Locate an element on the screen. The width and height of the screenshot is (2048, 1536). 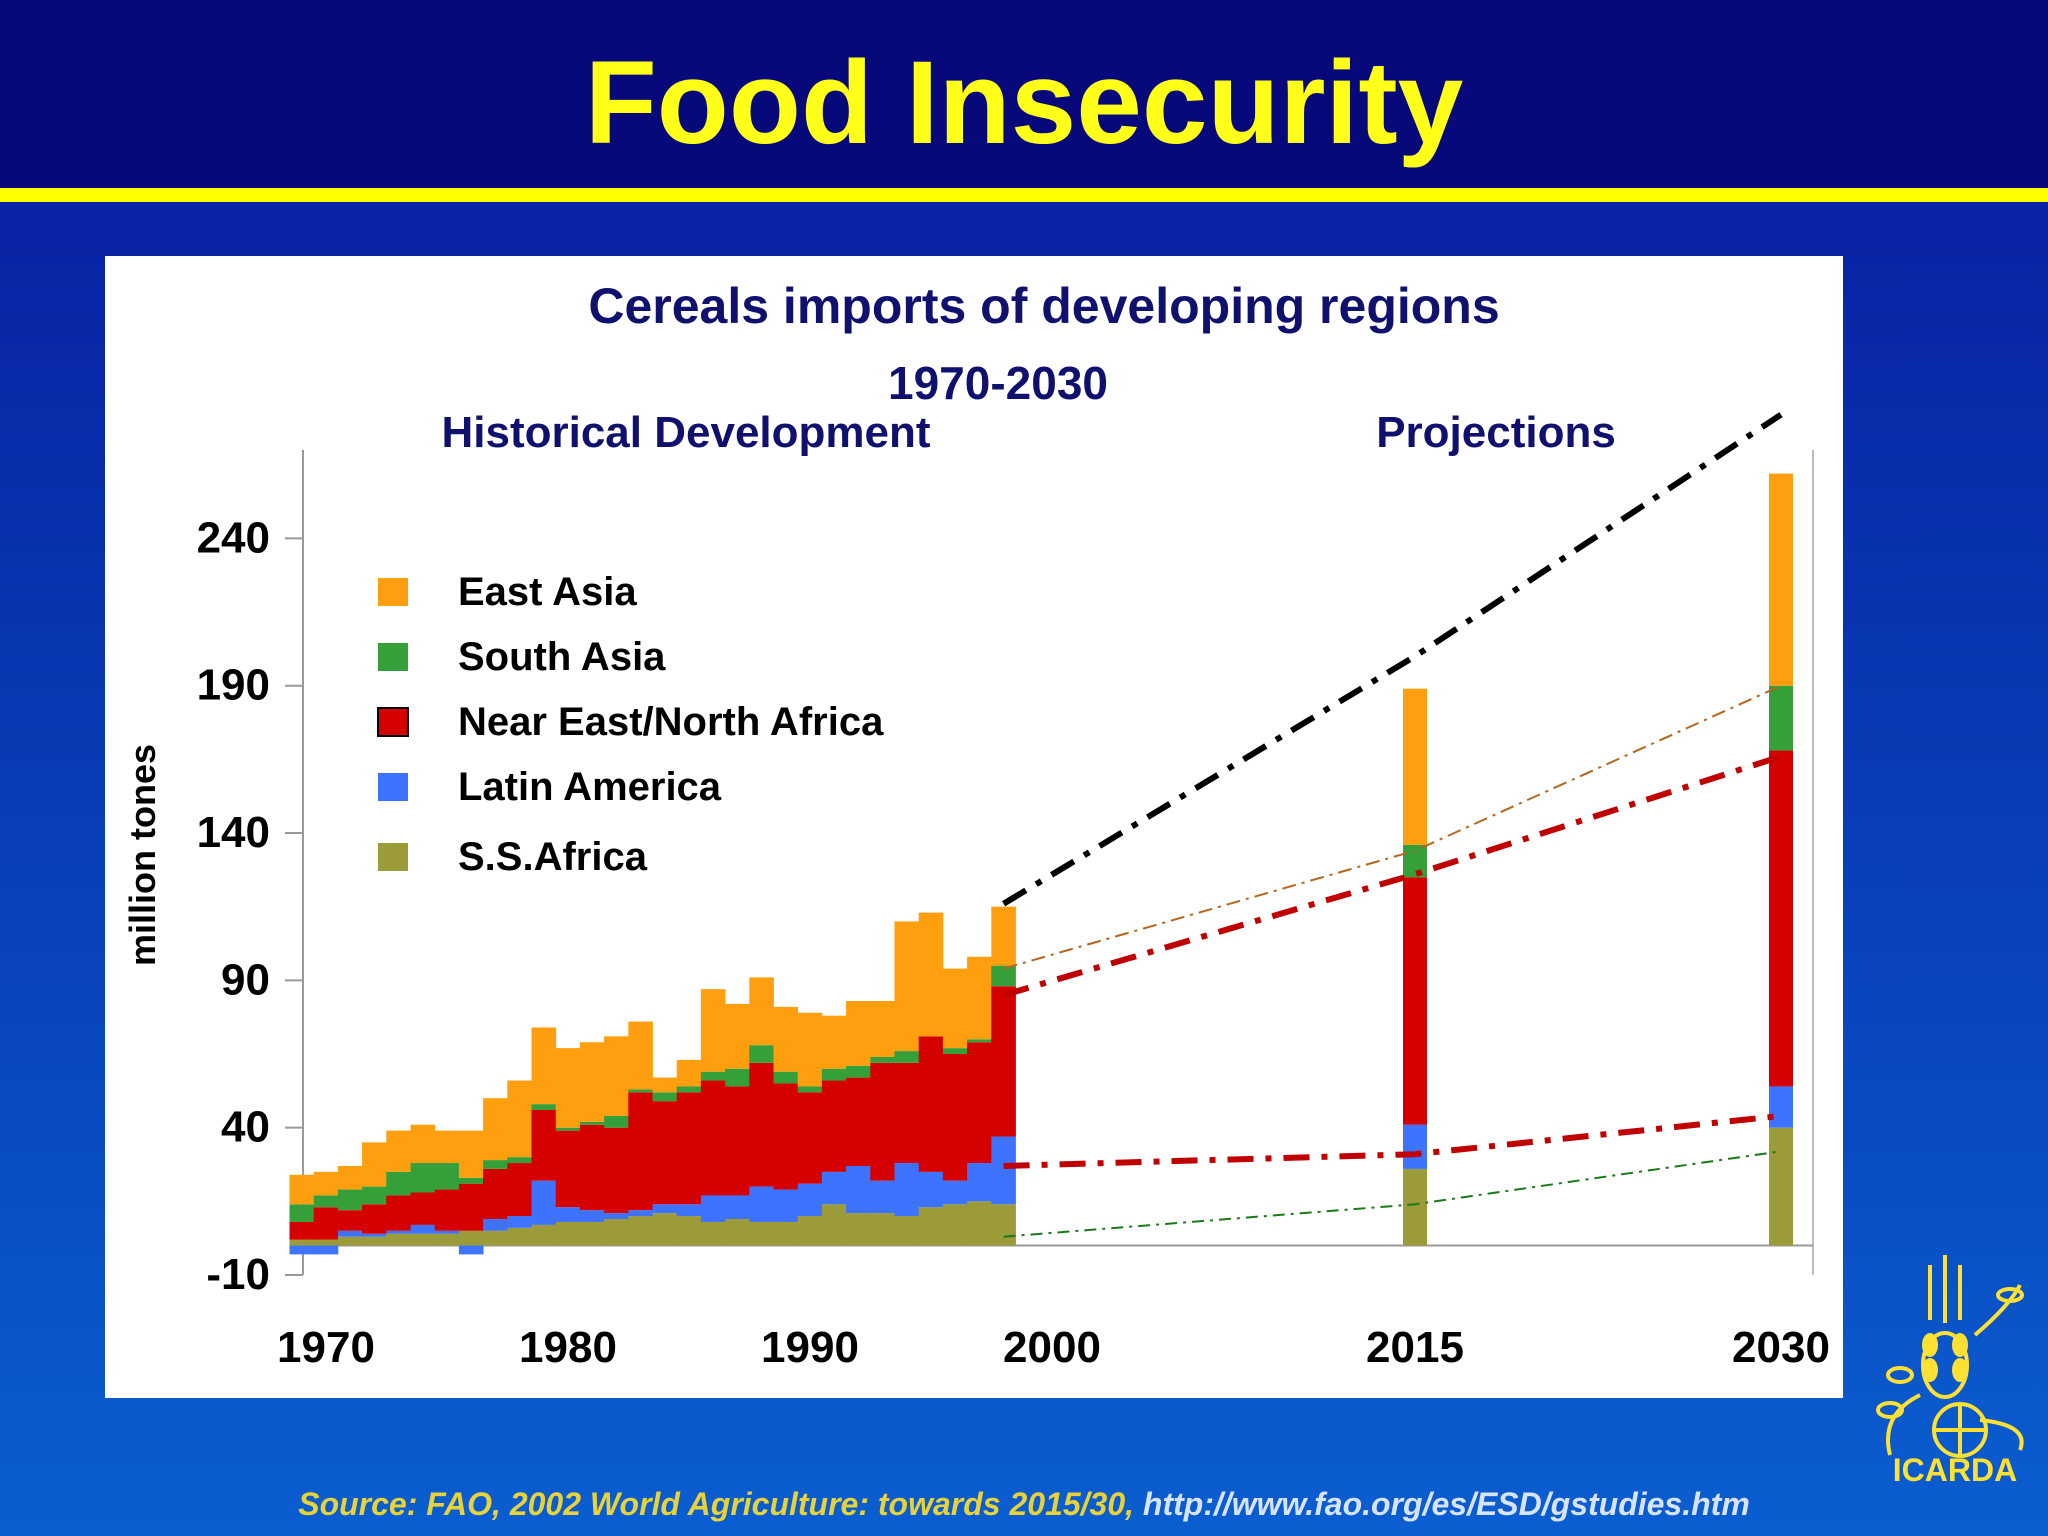
legend-label: S.S.Africa is located at coordinates (553, 857).